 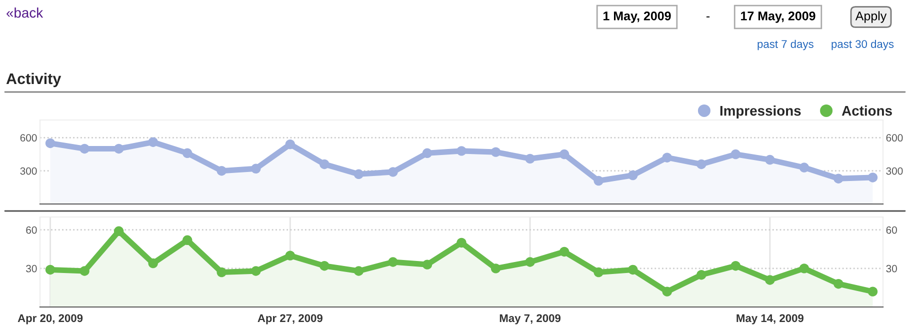 What do you see at coordinates (786, 45) in the screenshot?
I see `text: past 7 days` at bounding box center [786, 45].